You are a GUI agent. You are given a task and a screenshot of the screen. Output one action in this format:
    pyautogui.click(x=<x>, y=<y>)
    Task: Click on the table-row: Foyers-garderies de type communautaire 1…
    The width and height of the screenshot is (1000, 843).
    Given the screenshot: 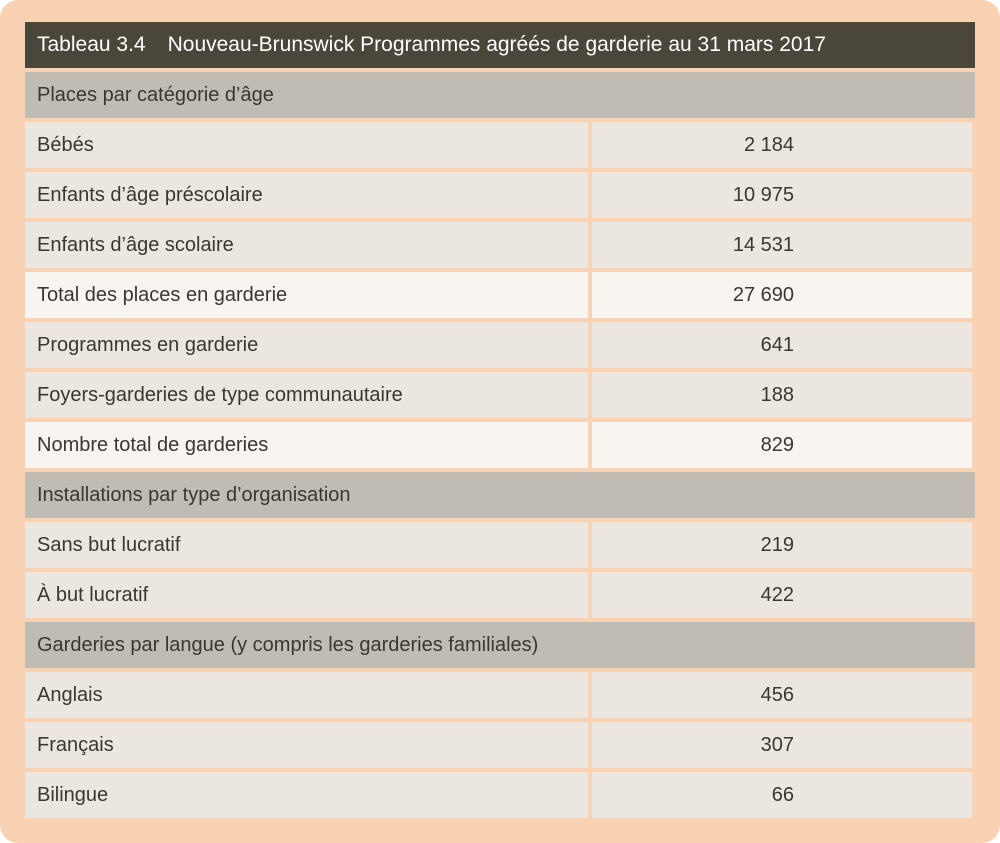 What is the action you would take?
    pyautogui.click(x=500, y=395)
    